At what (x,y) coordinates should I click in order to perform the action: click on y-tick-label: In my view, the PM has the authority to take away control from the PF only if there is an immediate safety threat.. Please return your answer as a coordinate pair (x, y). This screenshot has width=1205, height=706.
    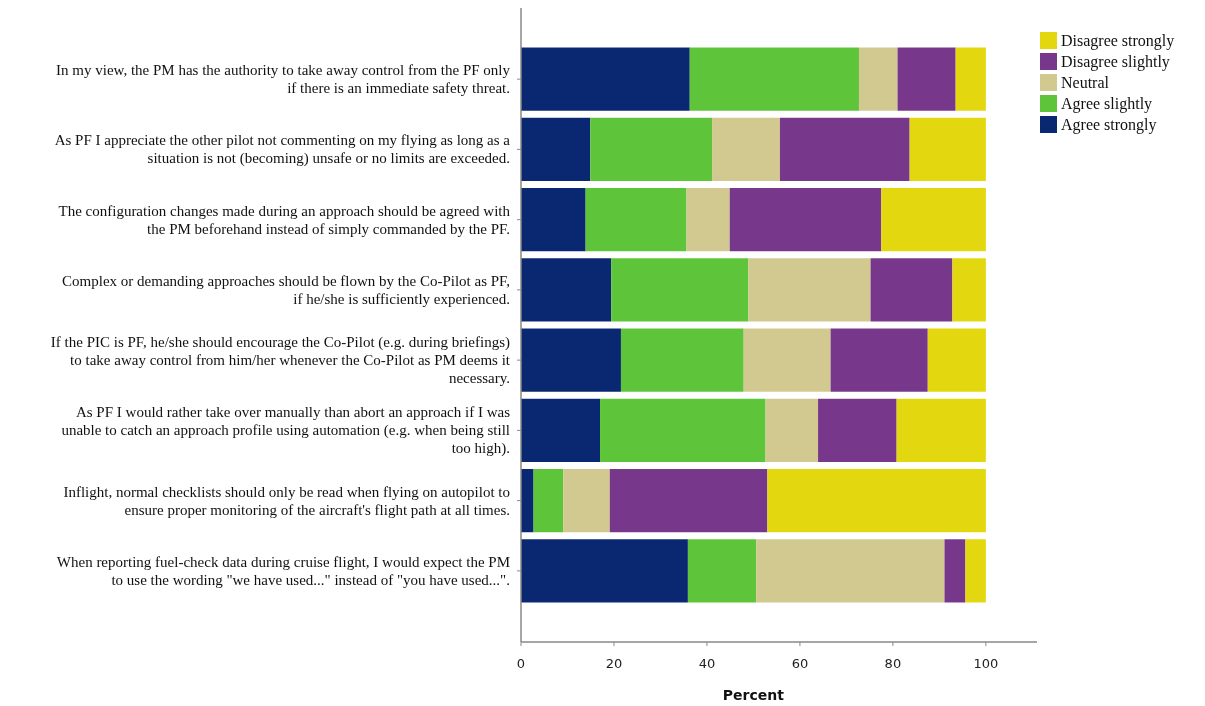
    Looking at the image, I should click on (283, 79).